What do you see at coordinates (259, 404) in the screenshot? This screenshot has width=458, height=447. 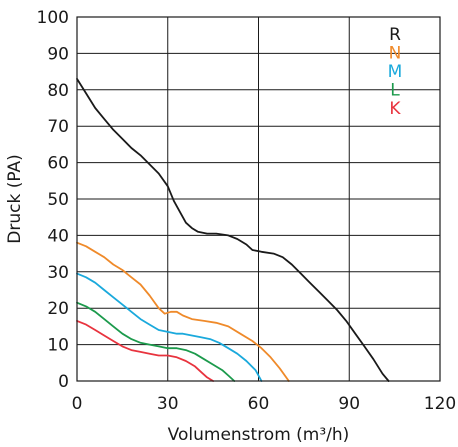 I see `x-tick-label: 60` at bounding box center [259, 404].